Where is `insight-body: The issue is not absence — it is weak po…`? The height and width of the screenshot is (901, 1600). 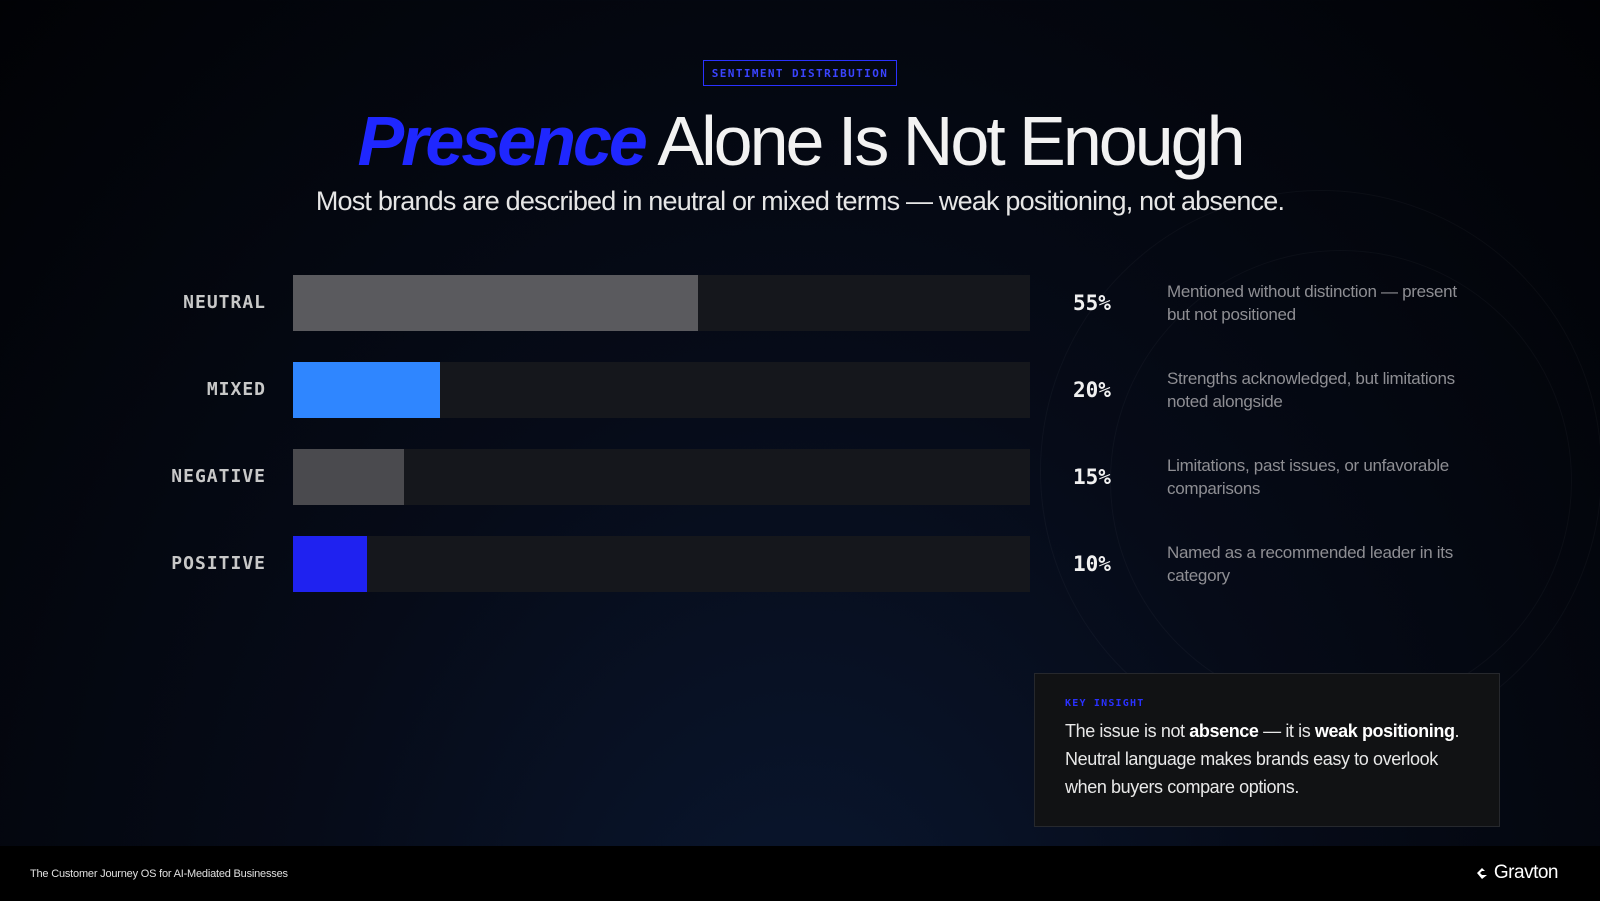 insight-body: The issue is not absence — it is weak po… is located at coordinates (1267, 759).